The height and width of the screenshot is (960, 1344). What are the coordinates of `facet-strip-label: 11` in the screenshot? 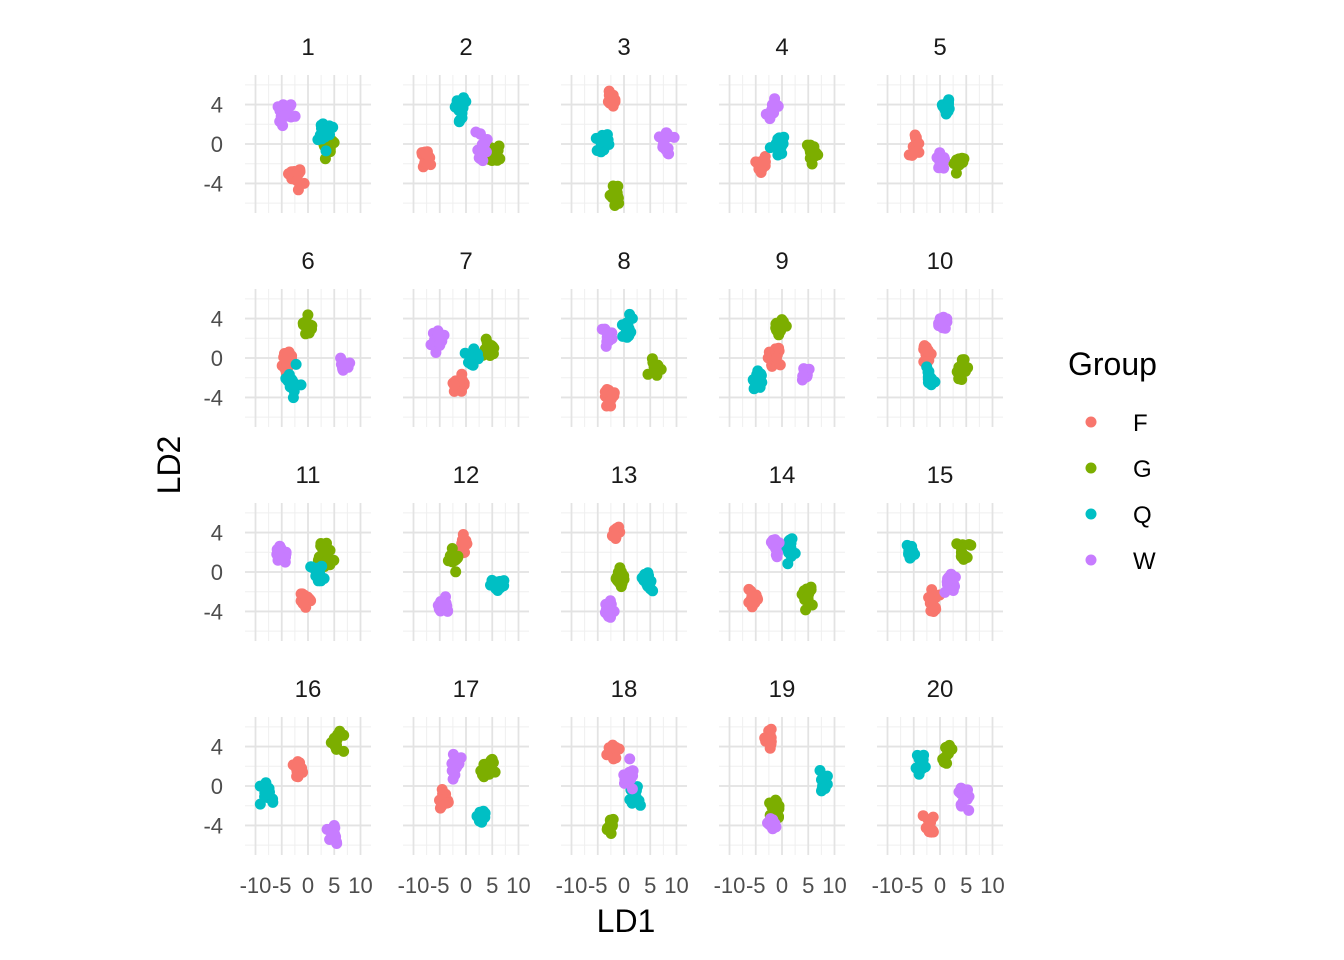 It's located at (308, 475).